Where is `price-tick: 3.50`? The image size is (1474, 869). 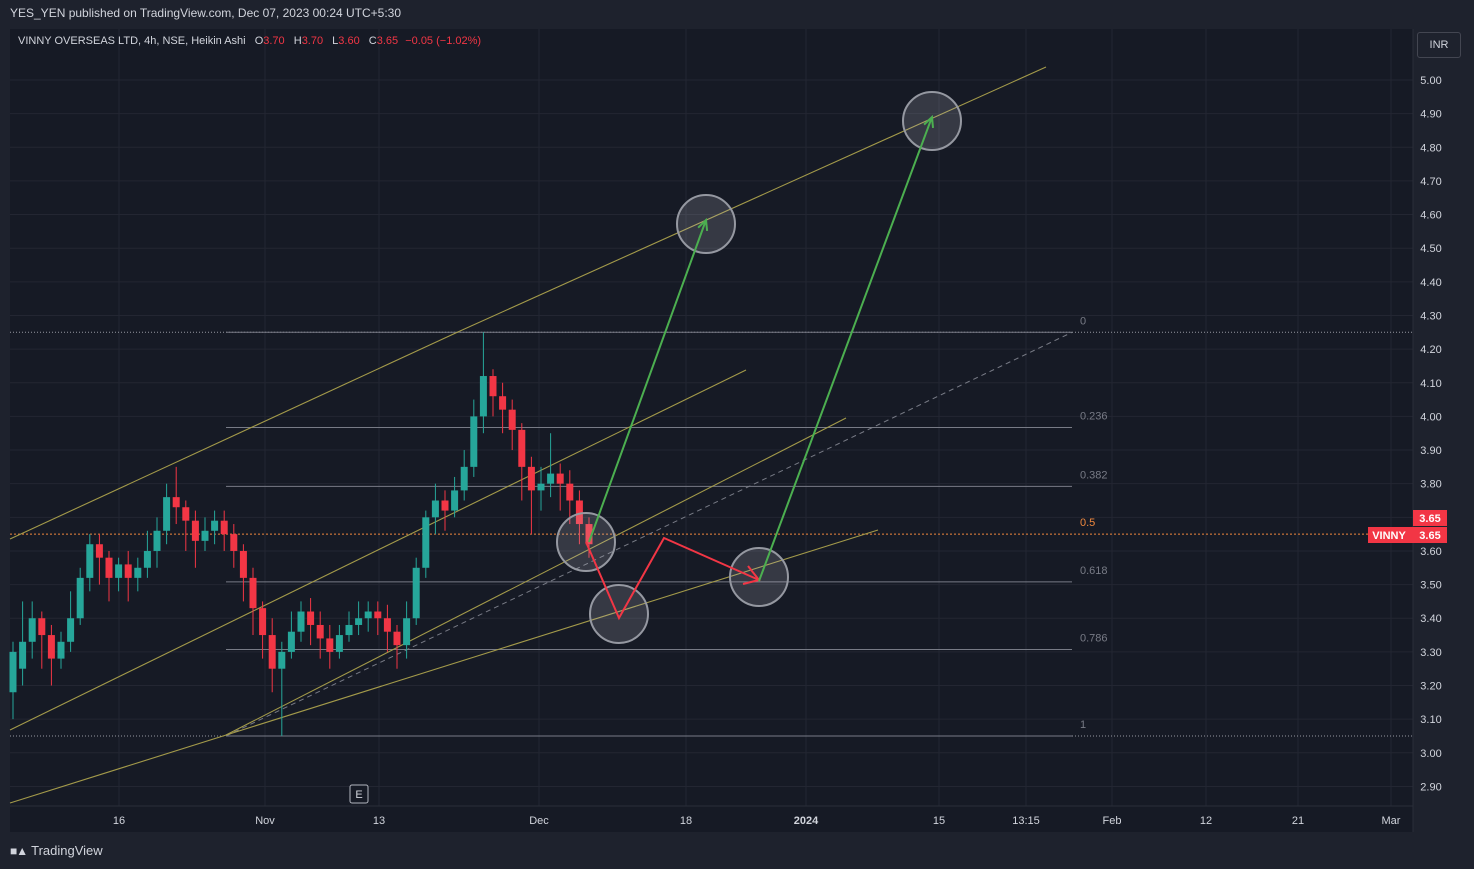 price-tick: 3.50 is located at coordinates (1430, 586).